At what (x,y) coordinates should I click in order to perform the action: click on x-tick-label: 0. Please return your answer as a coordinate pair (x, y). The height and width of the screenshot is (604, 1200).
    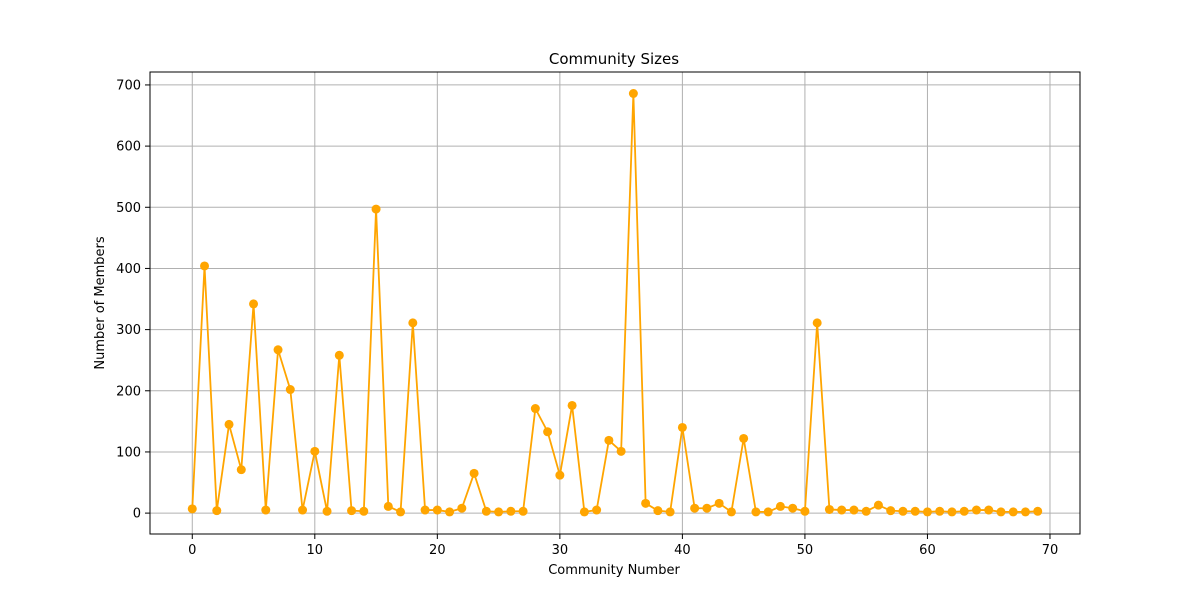
    Looking at the image, I should click on (192, 550).